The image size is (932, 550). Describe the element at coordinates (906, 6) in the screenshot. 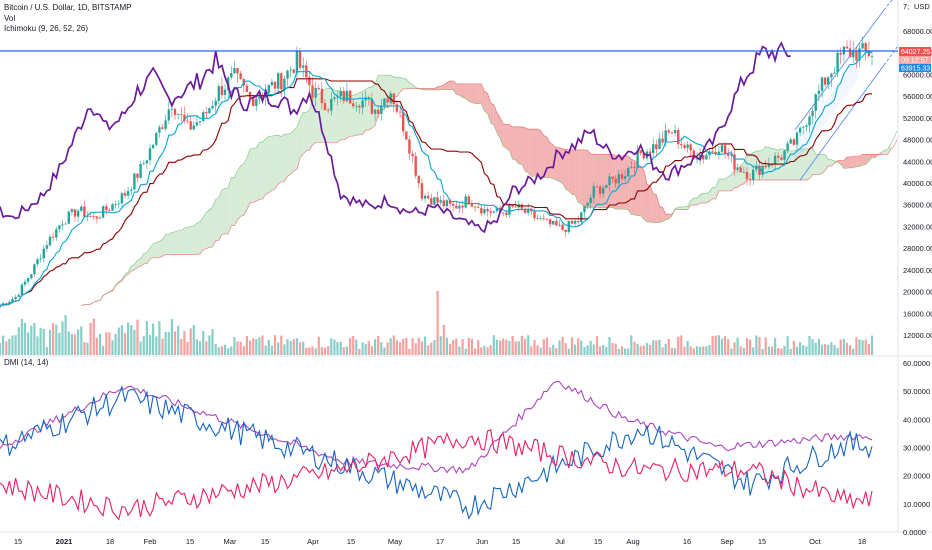

I see `settings-icon: 7;` at that location.